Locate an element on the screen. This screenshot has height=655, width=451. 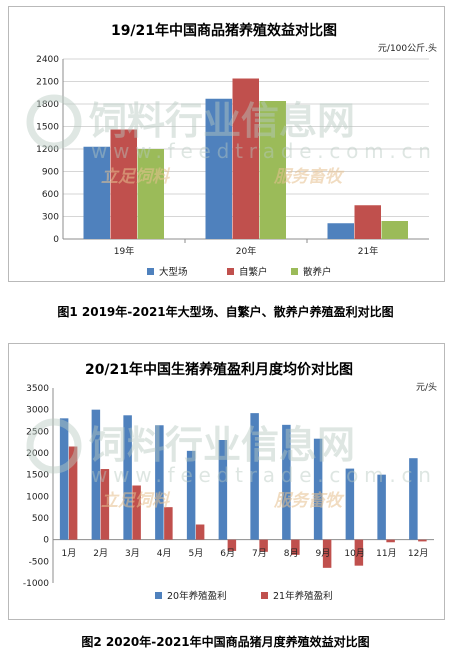
x-tick-label: 1月 is located at coordinates (69, 553).